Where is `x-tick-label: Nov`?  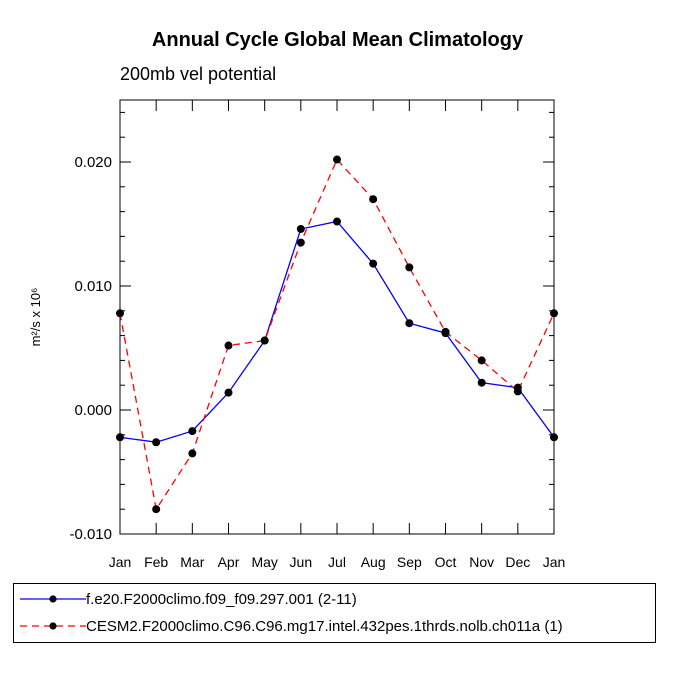 x-tick-label: Nov is located at coordinates (481, 562).